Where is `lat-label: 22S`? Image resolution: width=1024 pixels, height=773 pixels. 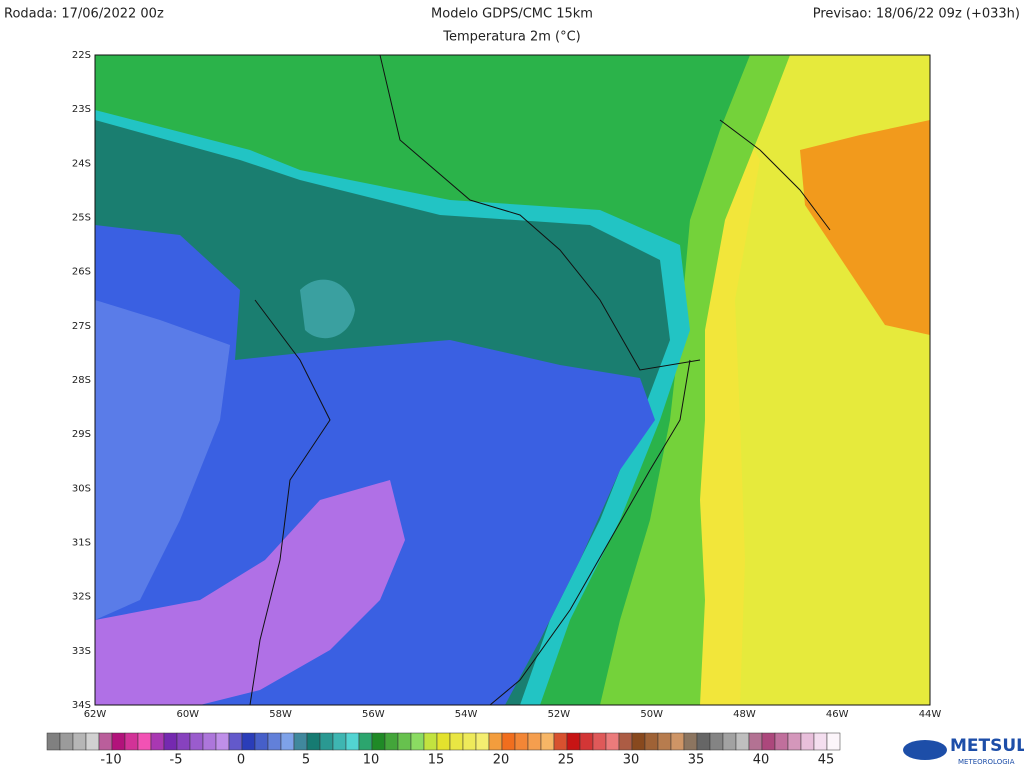
lat-label: 22S is located at coordinates (81, 55).